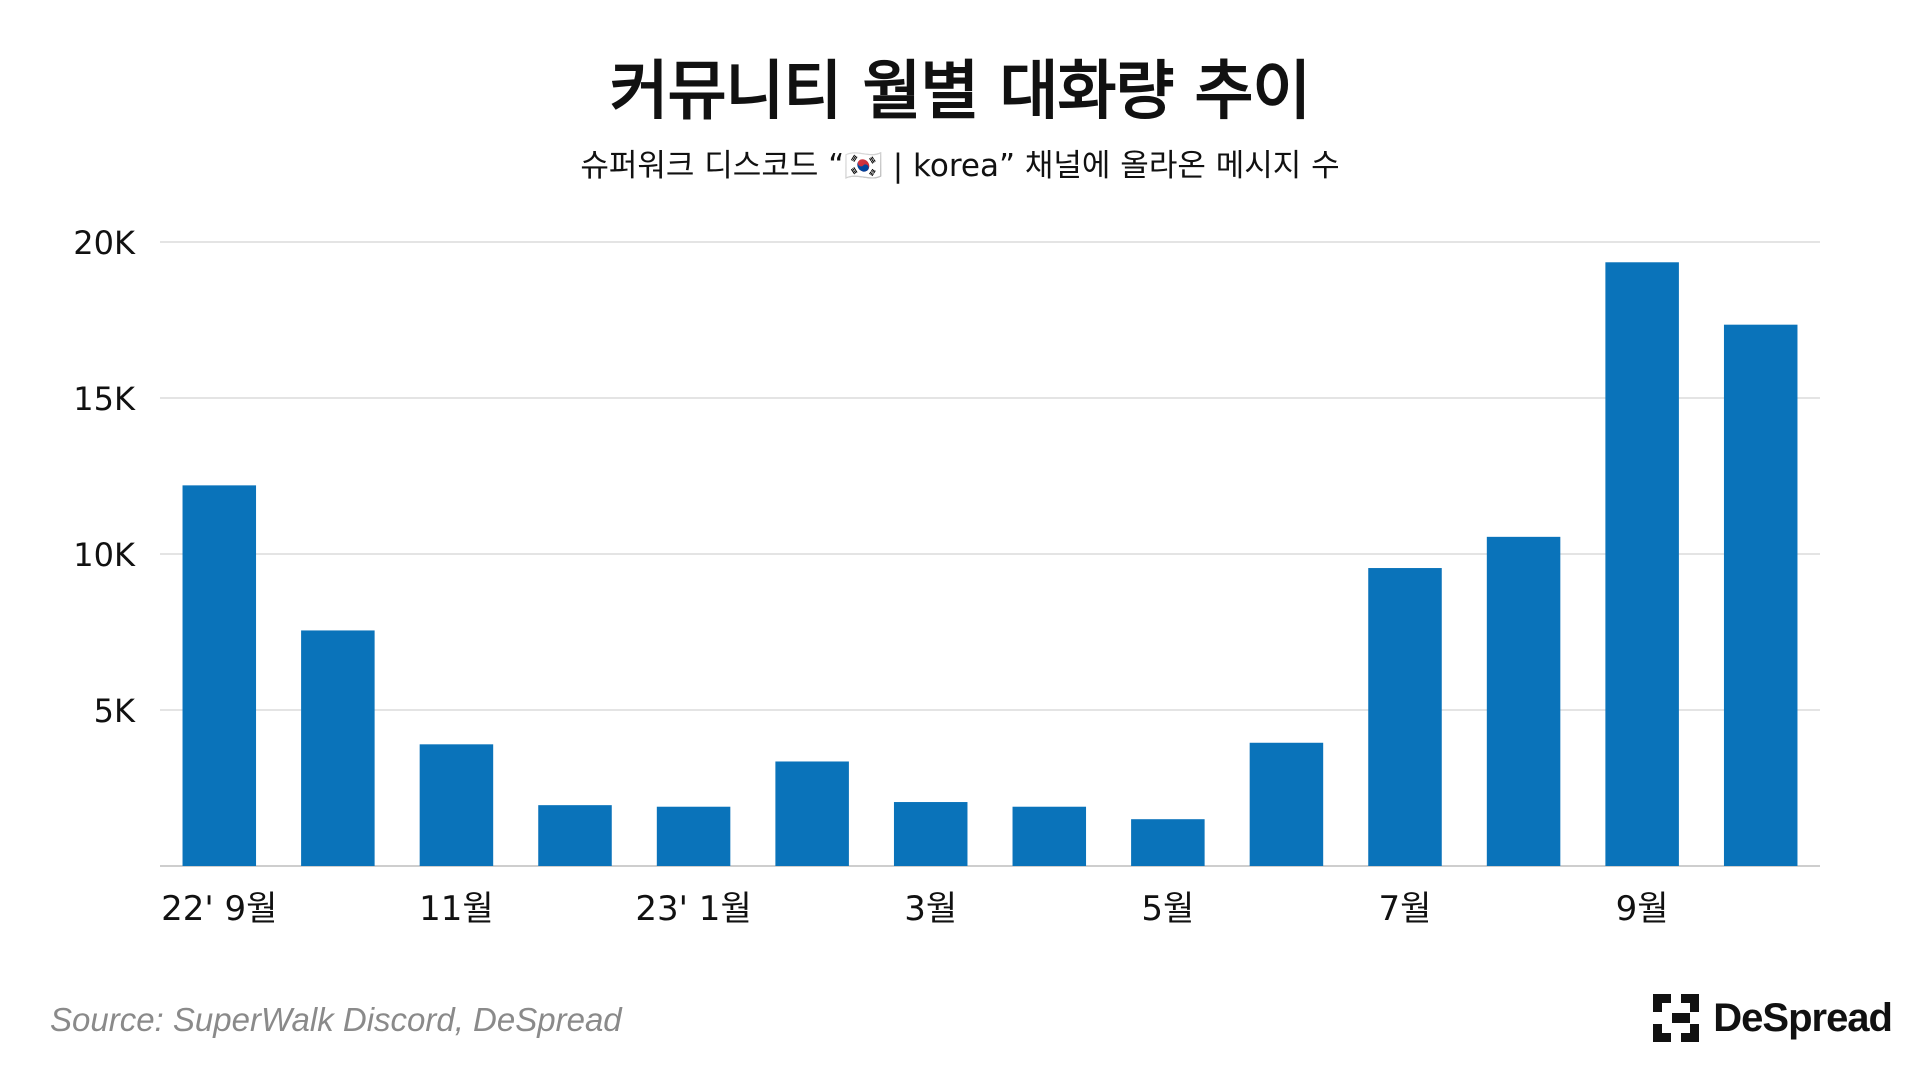 This screenshot has height=1080, width=1920. What do you see at coordinates (1803, 1017) in the screenshot?
I see `brand-name: DeSpread` at bounding box center [1803, 1017].